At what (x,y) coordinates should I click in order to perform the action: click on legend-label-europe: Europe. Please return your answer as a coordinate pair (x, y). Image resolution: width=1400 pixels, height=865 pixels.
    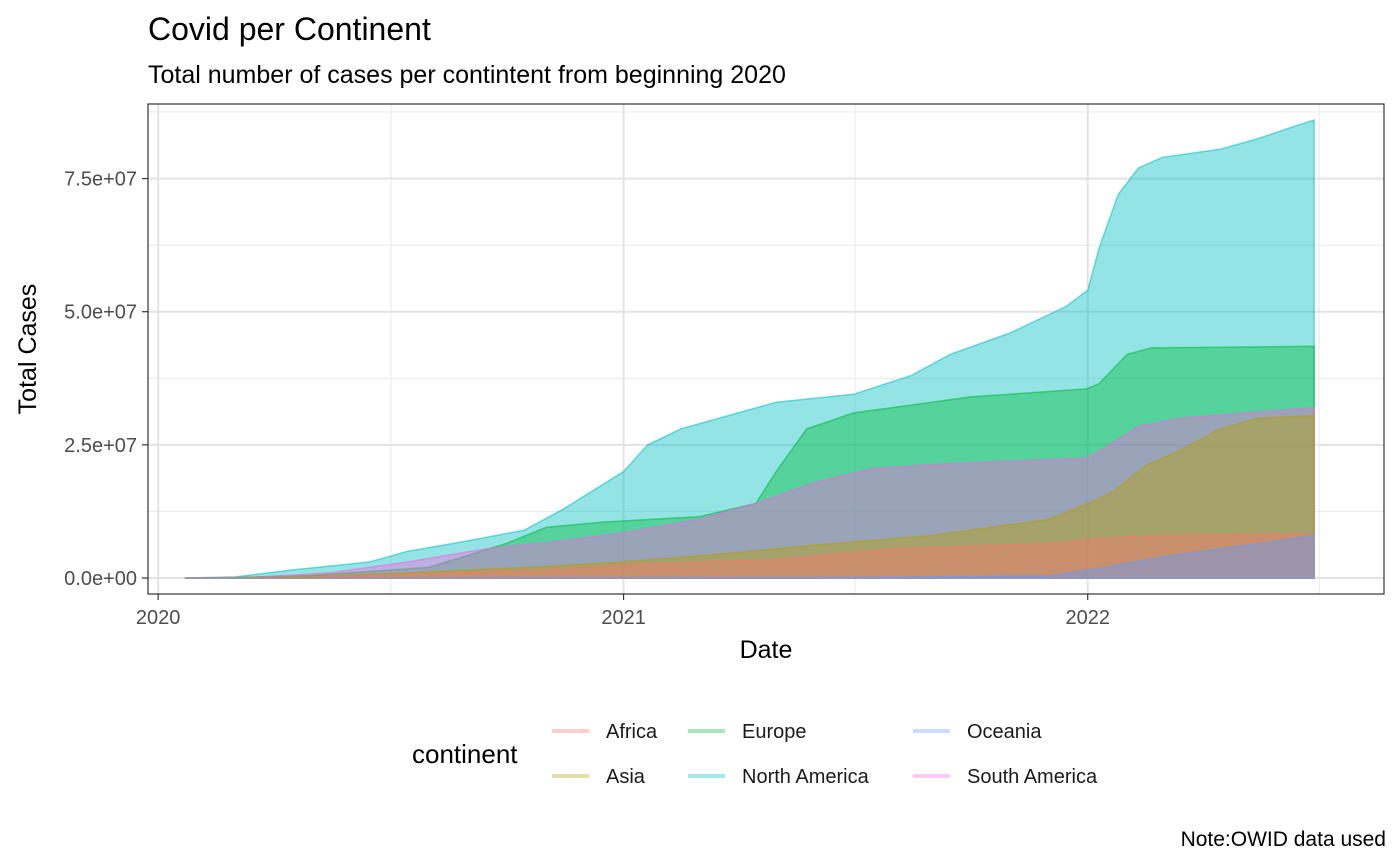
    Looking at the image, I should click on (774, 732).